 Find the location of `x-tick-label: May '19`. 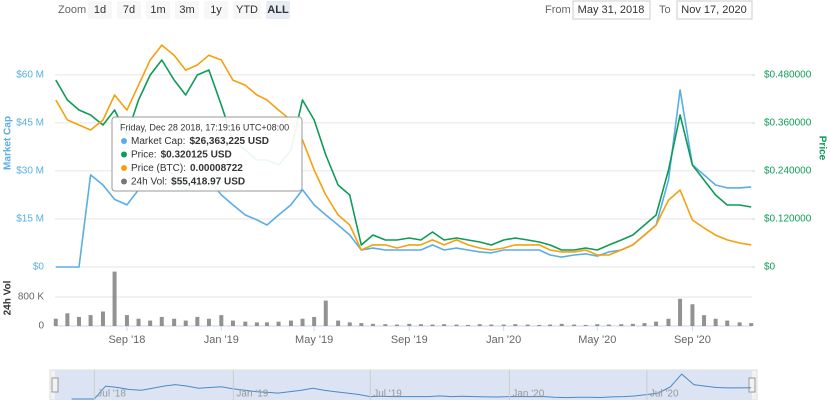

x-tick-label: May '19 is located at coordinates (314, 340).